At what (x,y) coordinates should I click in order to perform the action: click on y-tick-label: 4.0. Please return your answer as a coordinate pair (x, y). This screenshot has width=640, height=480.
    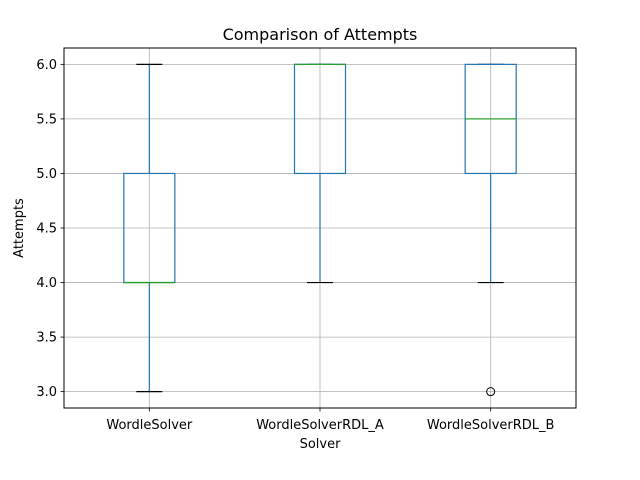
    Looking at the image, I should click on (46, 283).